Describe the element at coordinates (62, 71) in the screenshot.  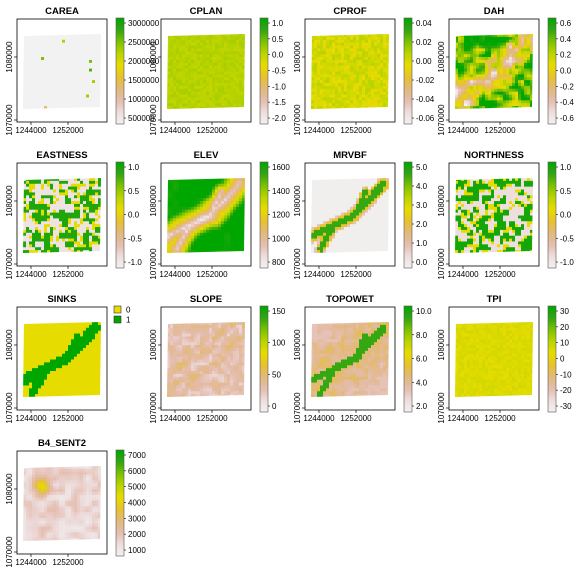
I see `raster-image` at that location.